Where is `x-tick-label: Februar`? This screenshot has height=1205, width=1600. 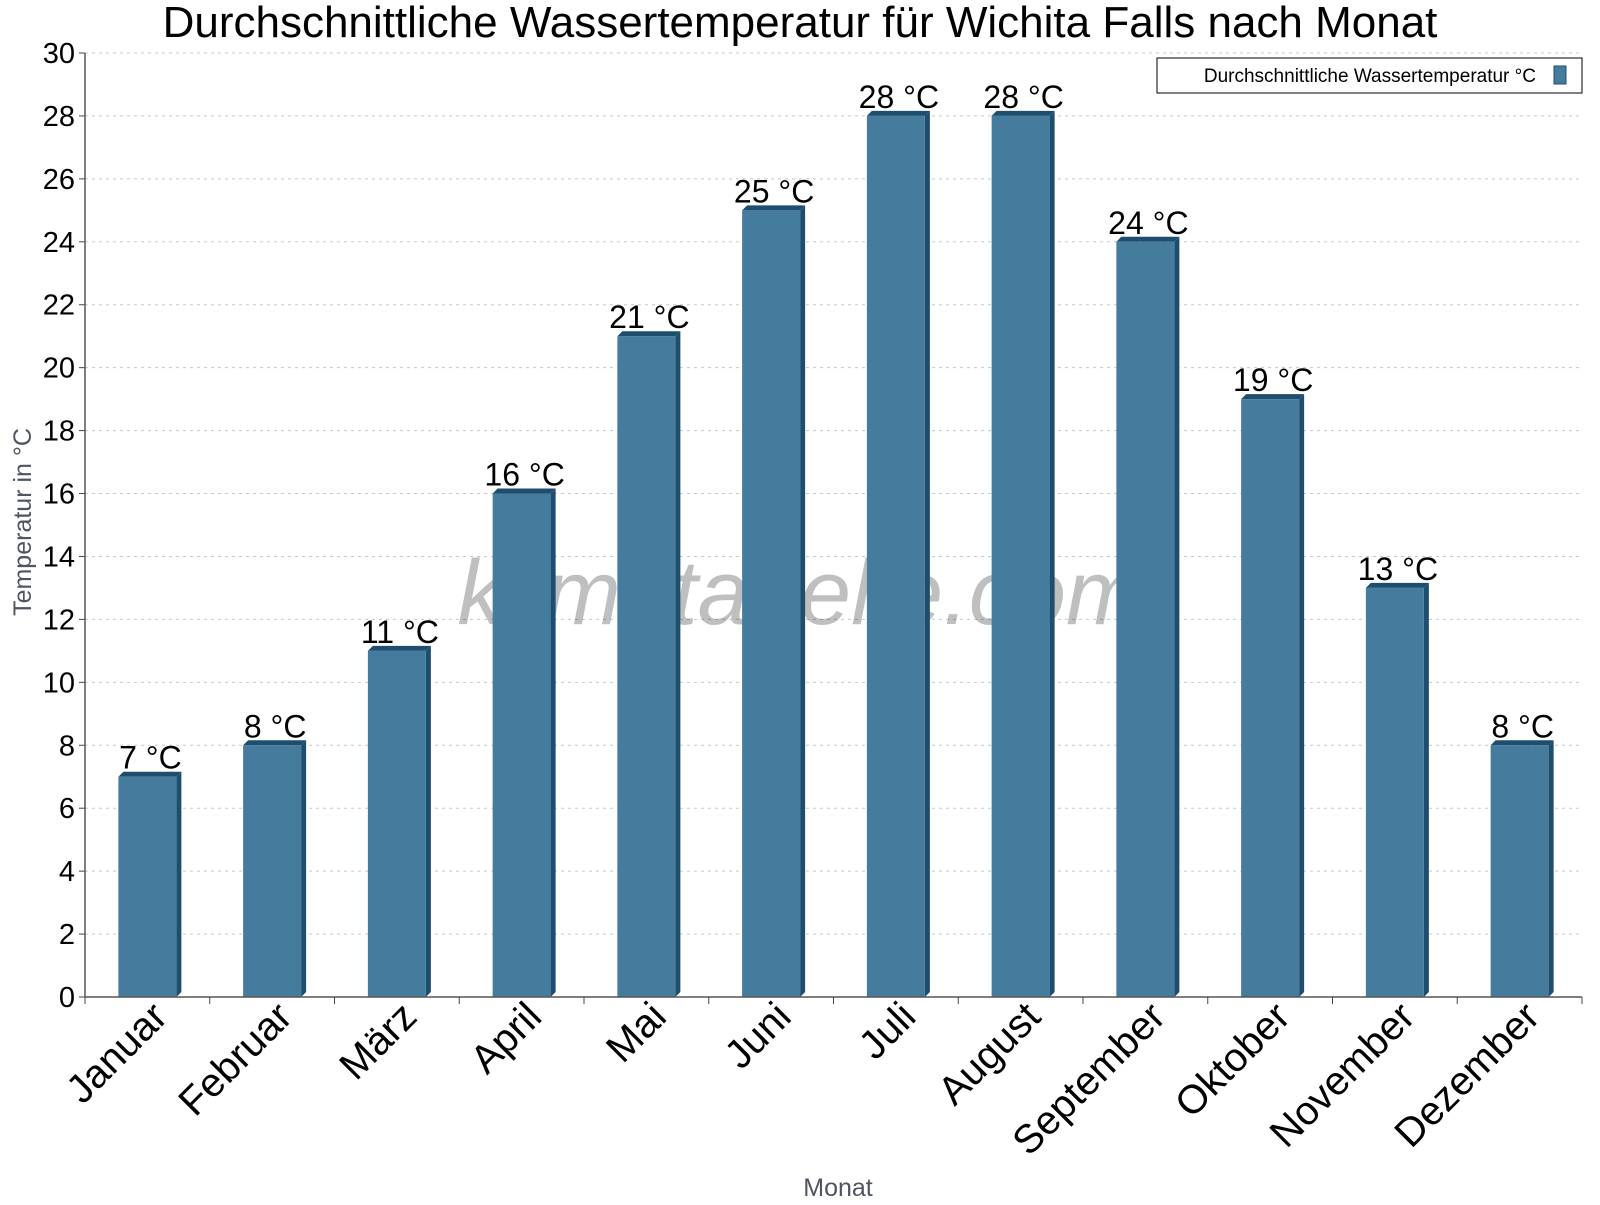
x-tick-label: Februar is located at coordinates (235, 1059).